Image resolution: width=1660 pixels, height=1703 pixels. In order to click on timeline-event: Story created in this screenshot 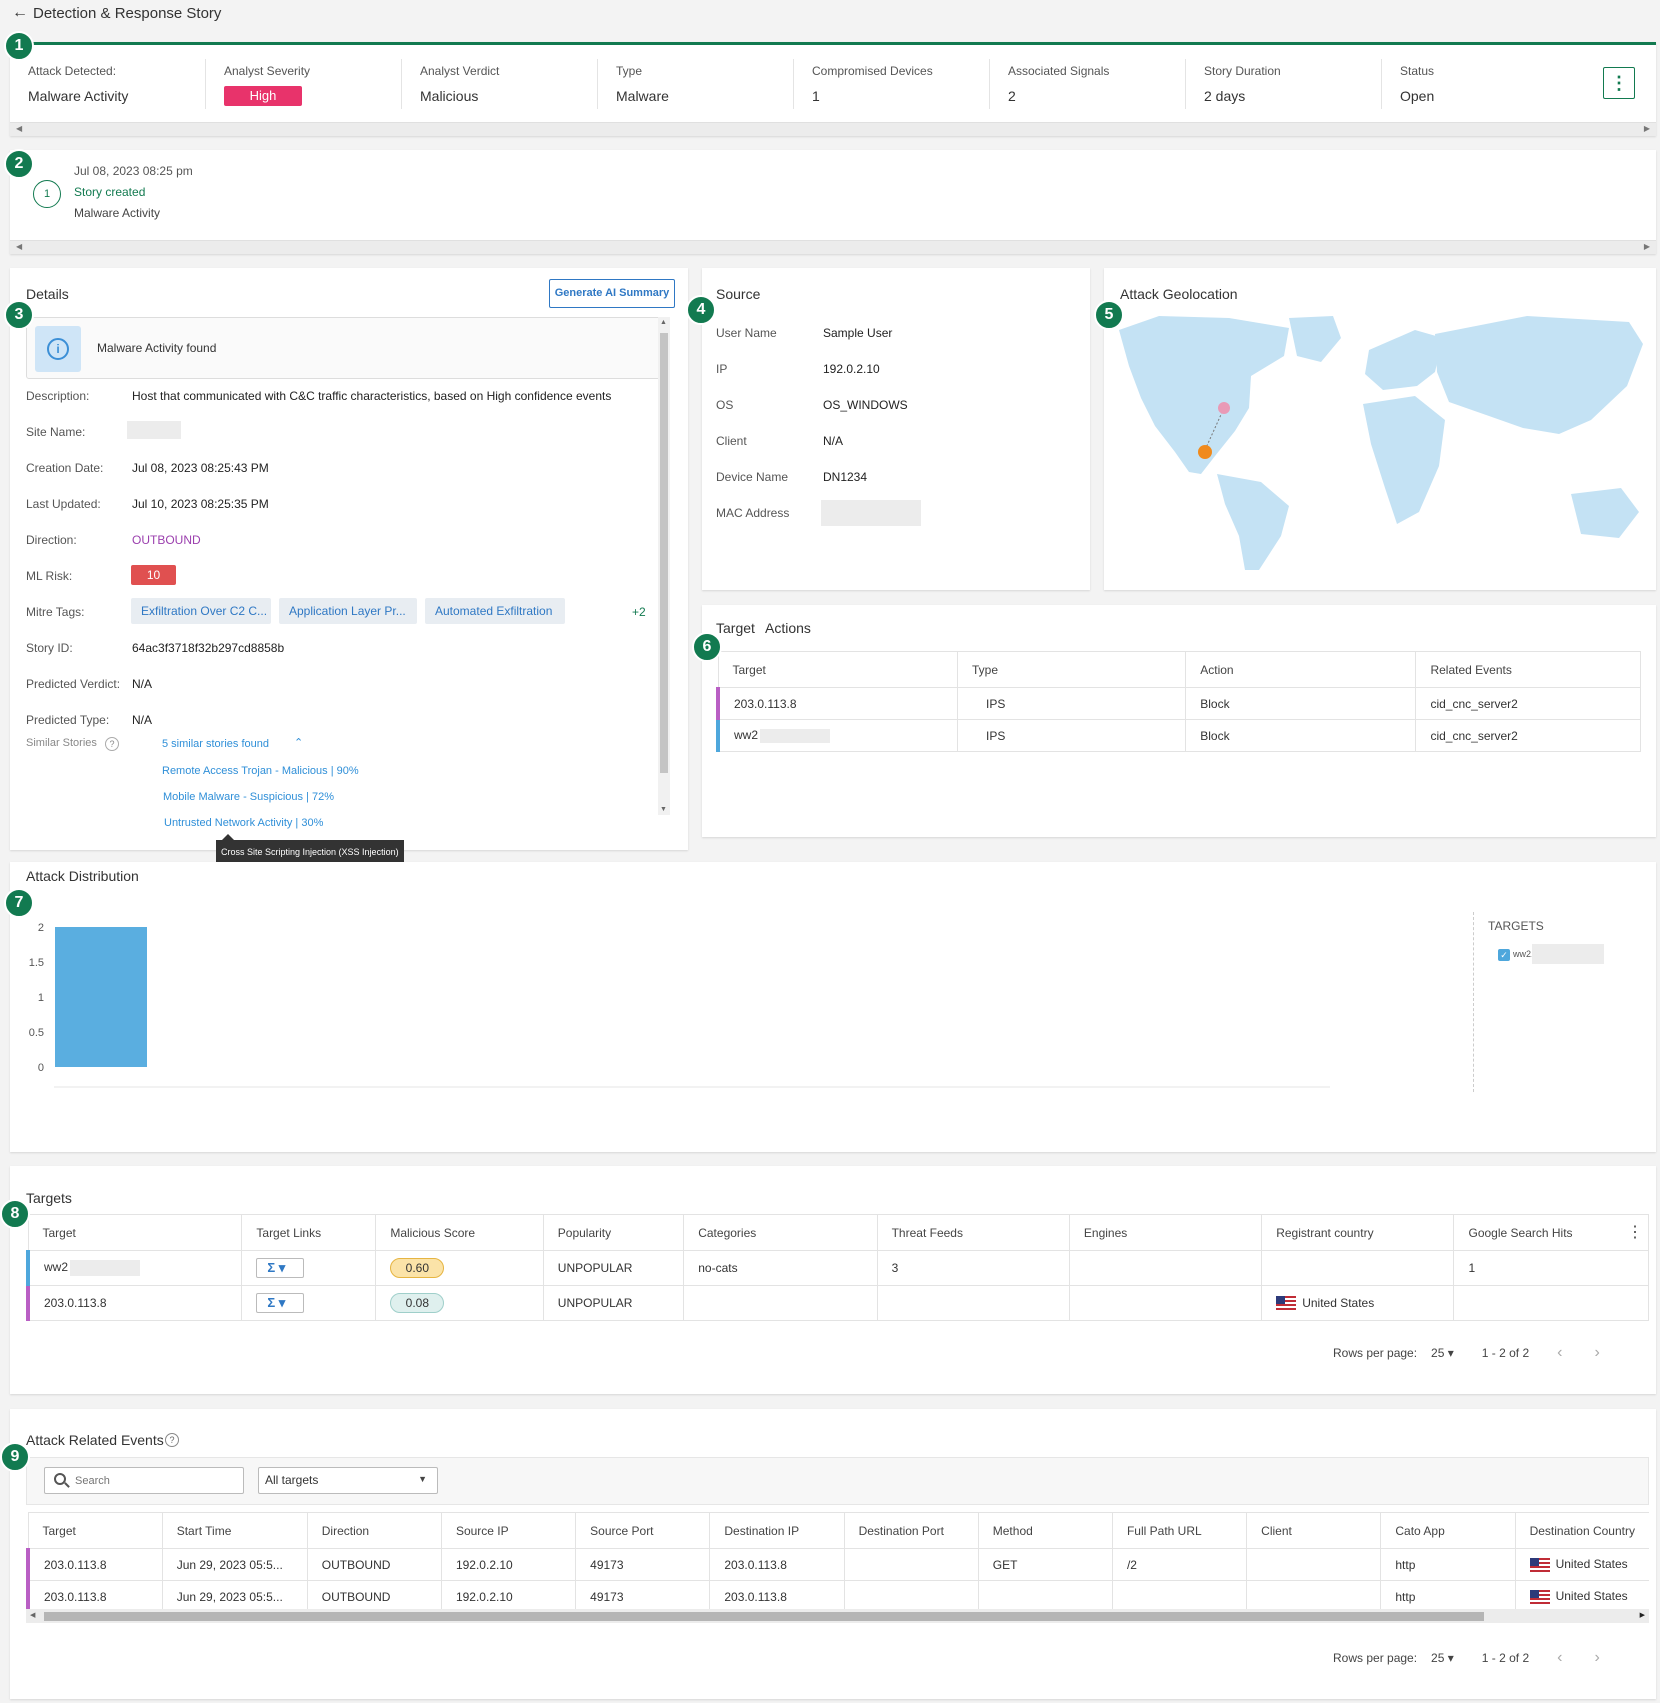, I will do `click(110, 192)`.